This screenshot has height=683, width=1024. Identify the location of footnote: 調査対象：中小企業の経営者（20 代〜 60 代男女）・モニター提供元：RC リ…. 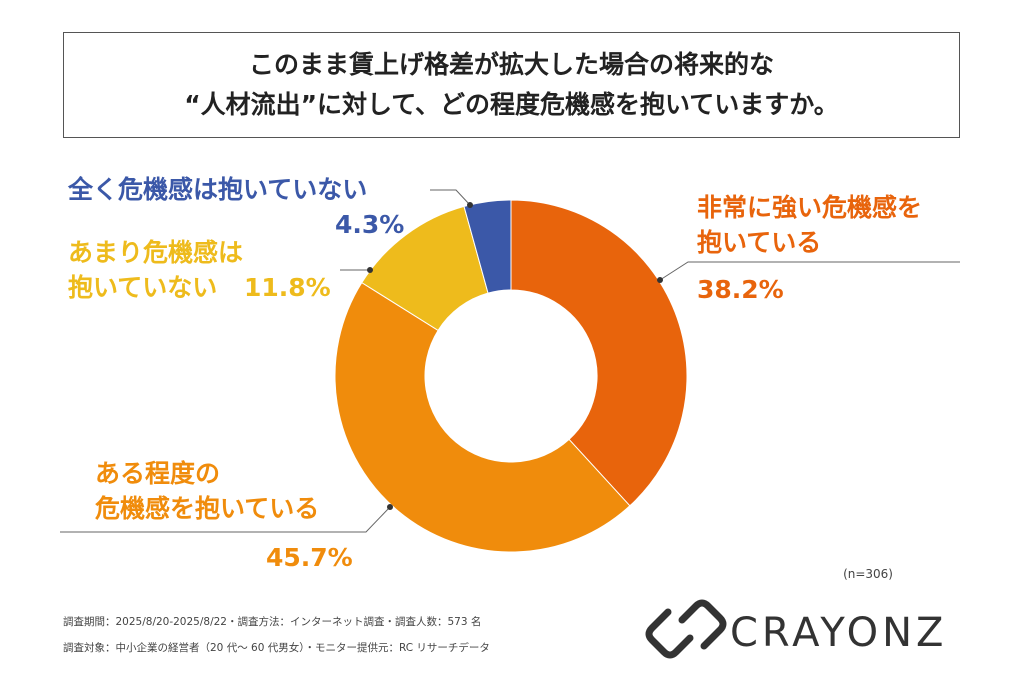
(276, 648).